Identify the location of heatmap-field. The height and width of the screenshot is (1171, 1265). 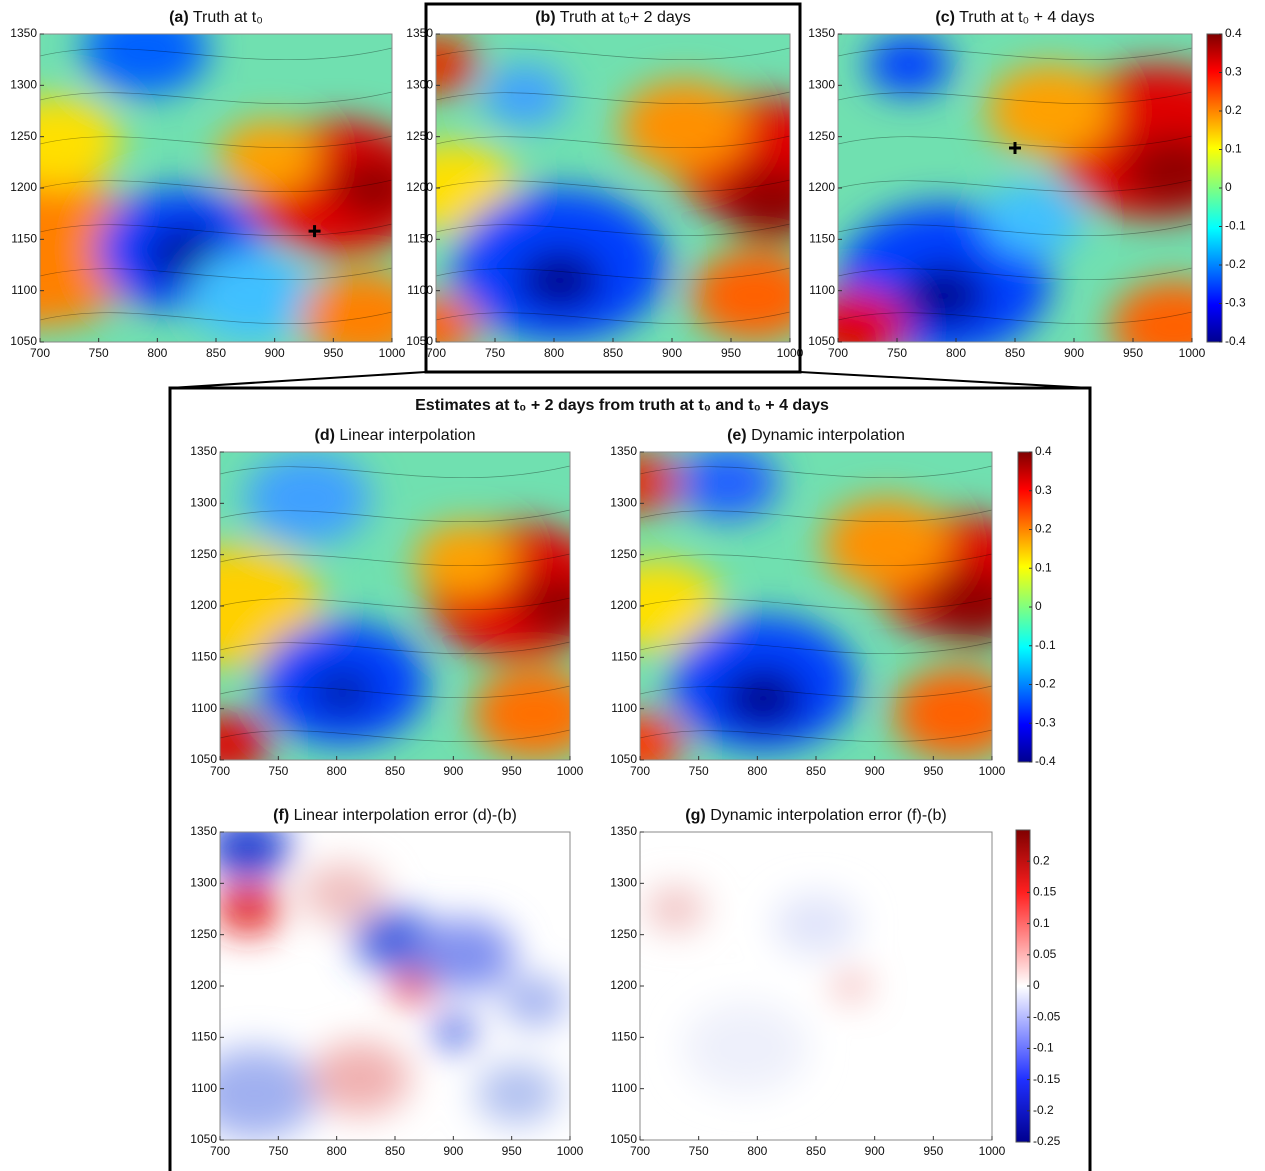
(216, 188).